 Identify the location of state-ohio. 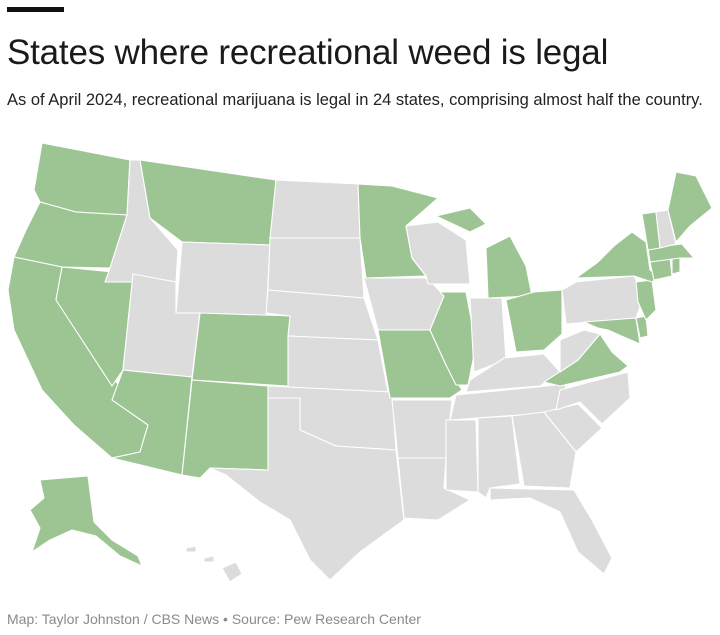
(534, 321).